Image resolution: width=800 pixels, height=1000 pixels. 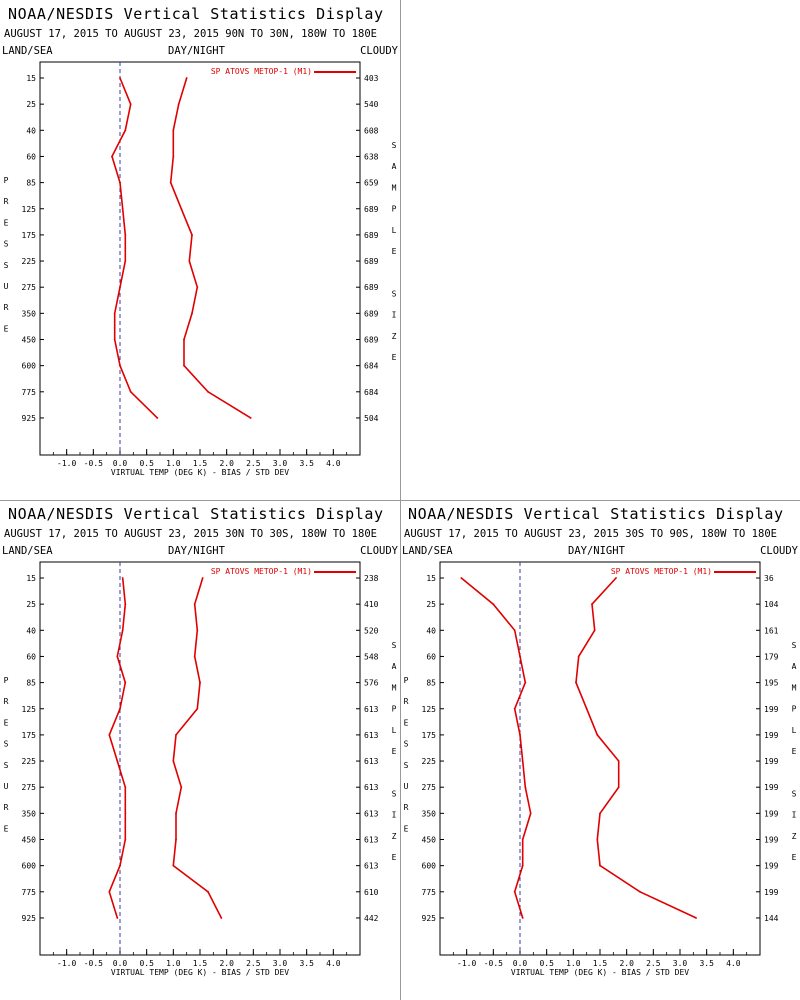 I want to click on x-tick-label: 4.0, so click(x=333, y=463).